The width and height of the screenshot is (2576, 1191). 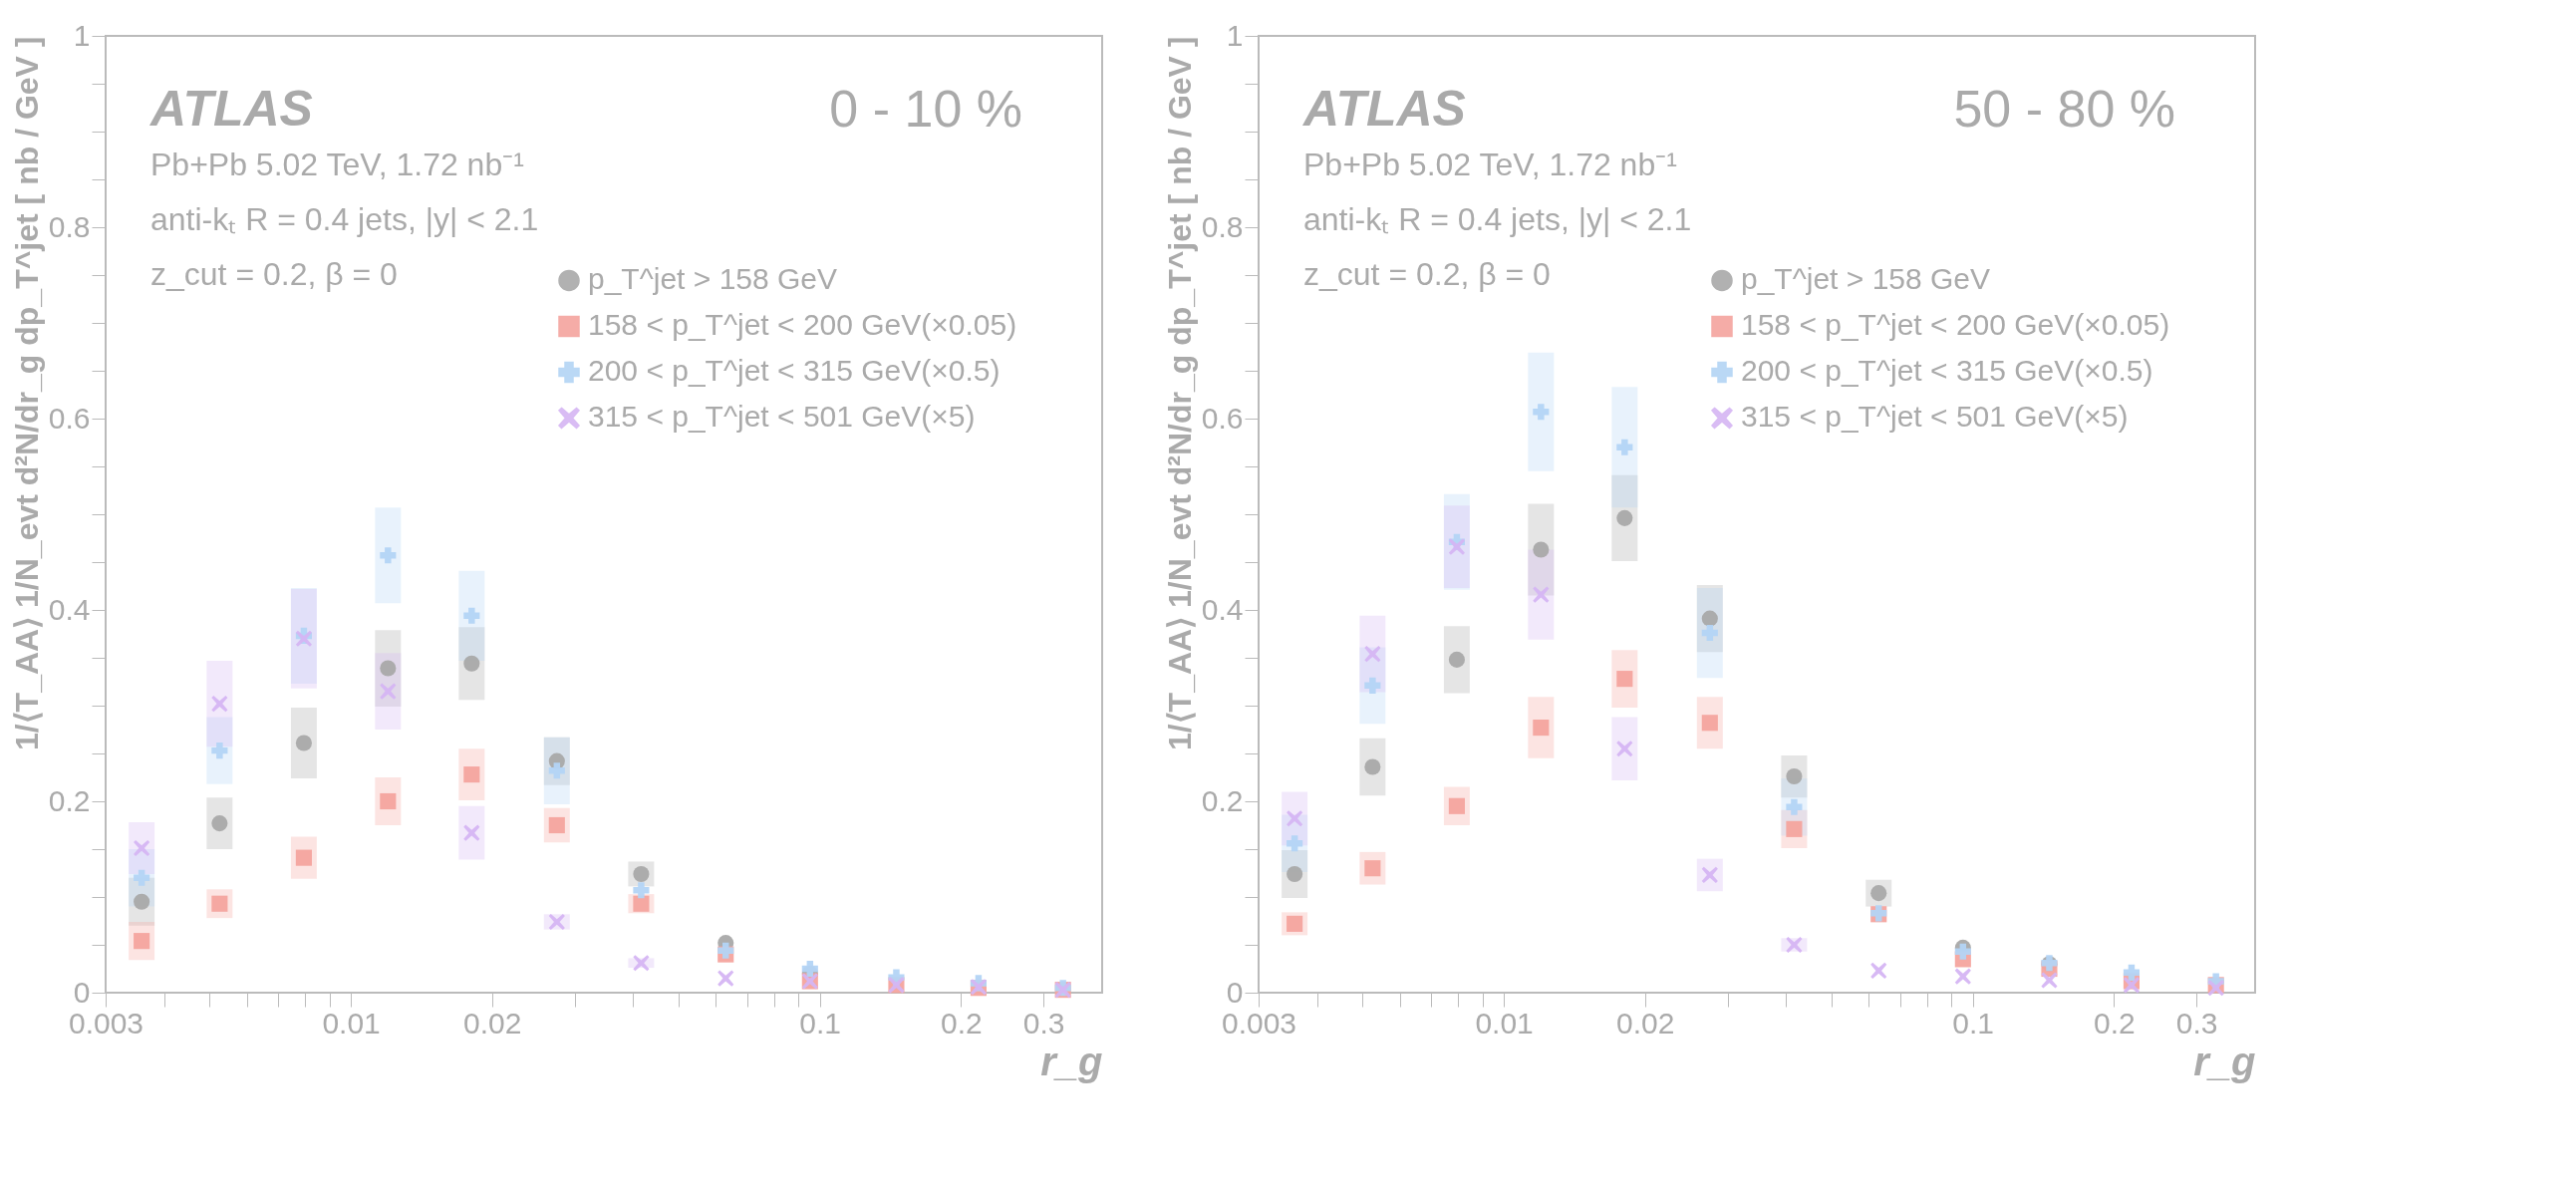 I want to click on annotation: 50 - 80 %, so click(x=2064, y=109).